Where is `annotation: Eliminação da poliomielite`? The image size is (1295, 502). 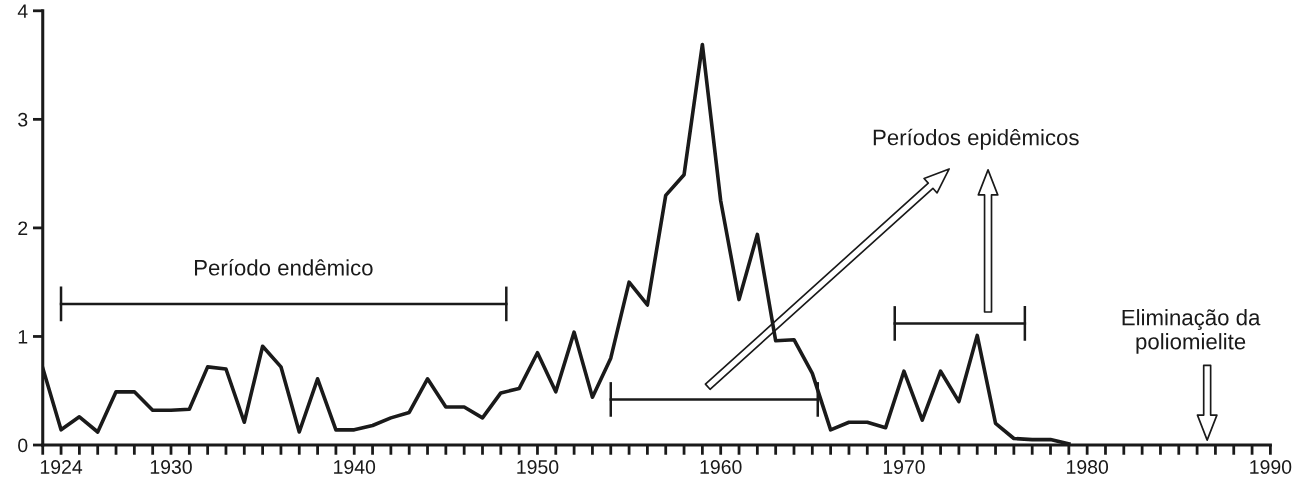 annotation: Eliminação da poliomielite is located at coordinates (1191, 331).